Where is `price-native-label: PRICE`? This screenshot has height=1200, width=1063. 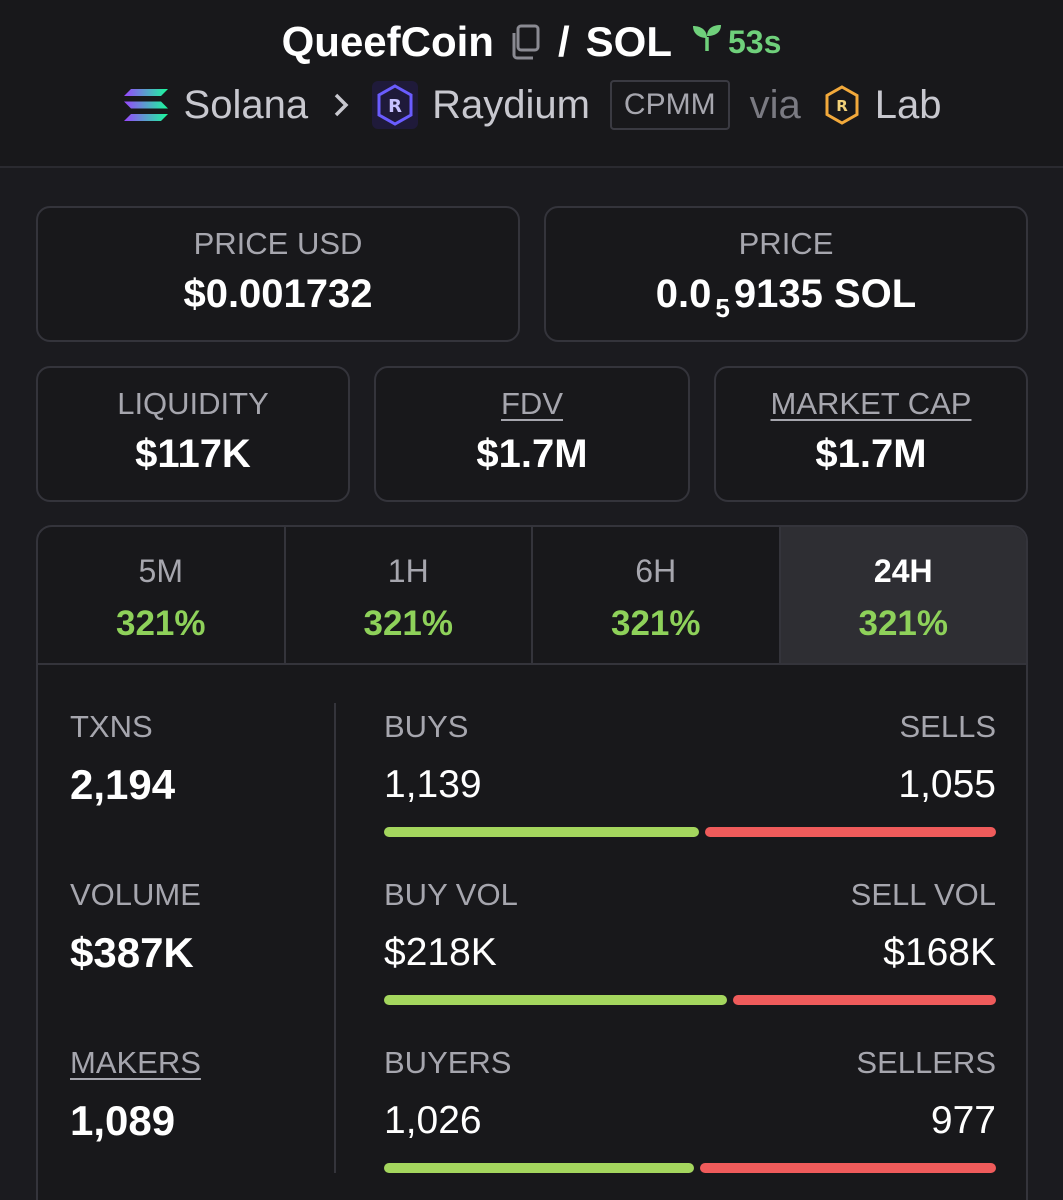 price-native-label: PRICE is located at coordinates (786, 243).